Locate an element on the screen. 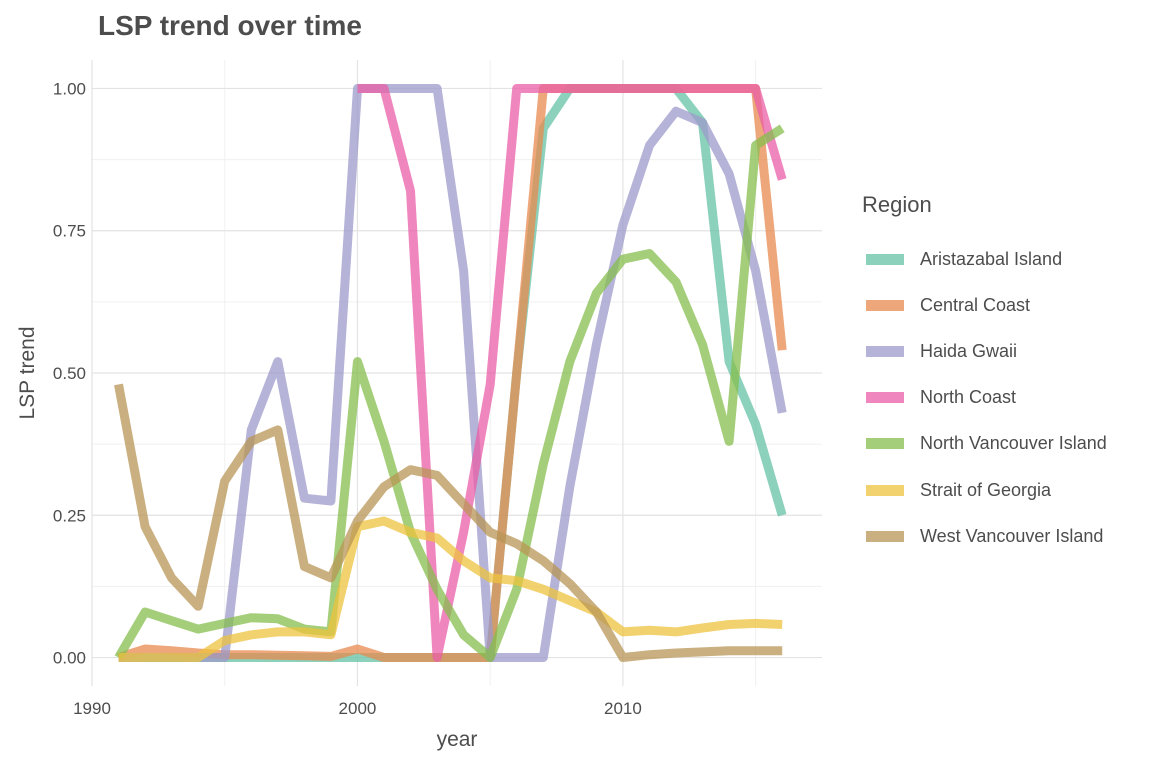 The width and height of the screenshot is (1152, 768). legend-item: North Coast is located at coordinates (984, 398).